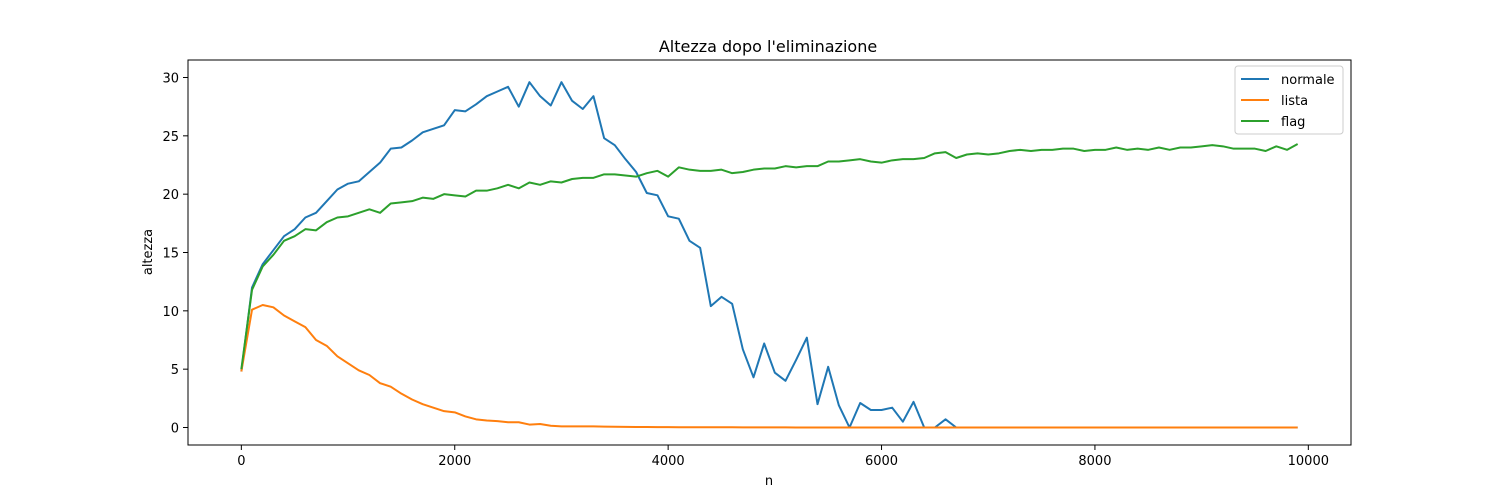 This screenshot has height=500, width=1500. What do you see at coordinates (175, 429) in the screenshot?
I see `y-tick-label: 0` at bounding box center [175, 429].